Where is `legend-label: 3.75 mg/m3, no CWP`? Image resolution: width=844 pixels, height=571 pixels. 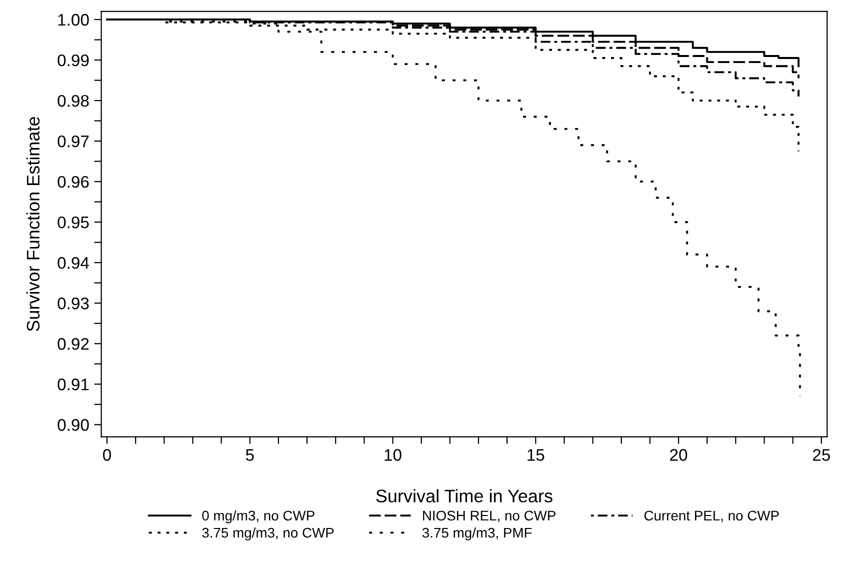 legend-label: 3.75 mg/m3, no CWP is located at coordinates (268, 533).